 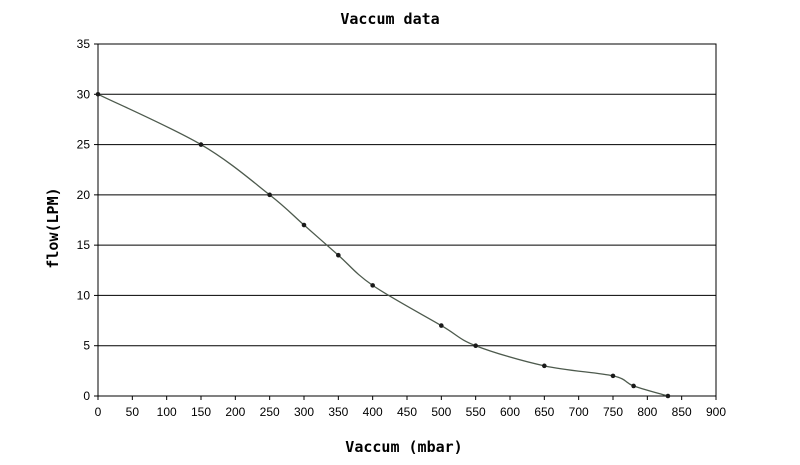 What do you see at coordinates (235, 412) in the screenshot?
I see `x-tick-label: 200` at bounding box center [235, 412].